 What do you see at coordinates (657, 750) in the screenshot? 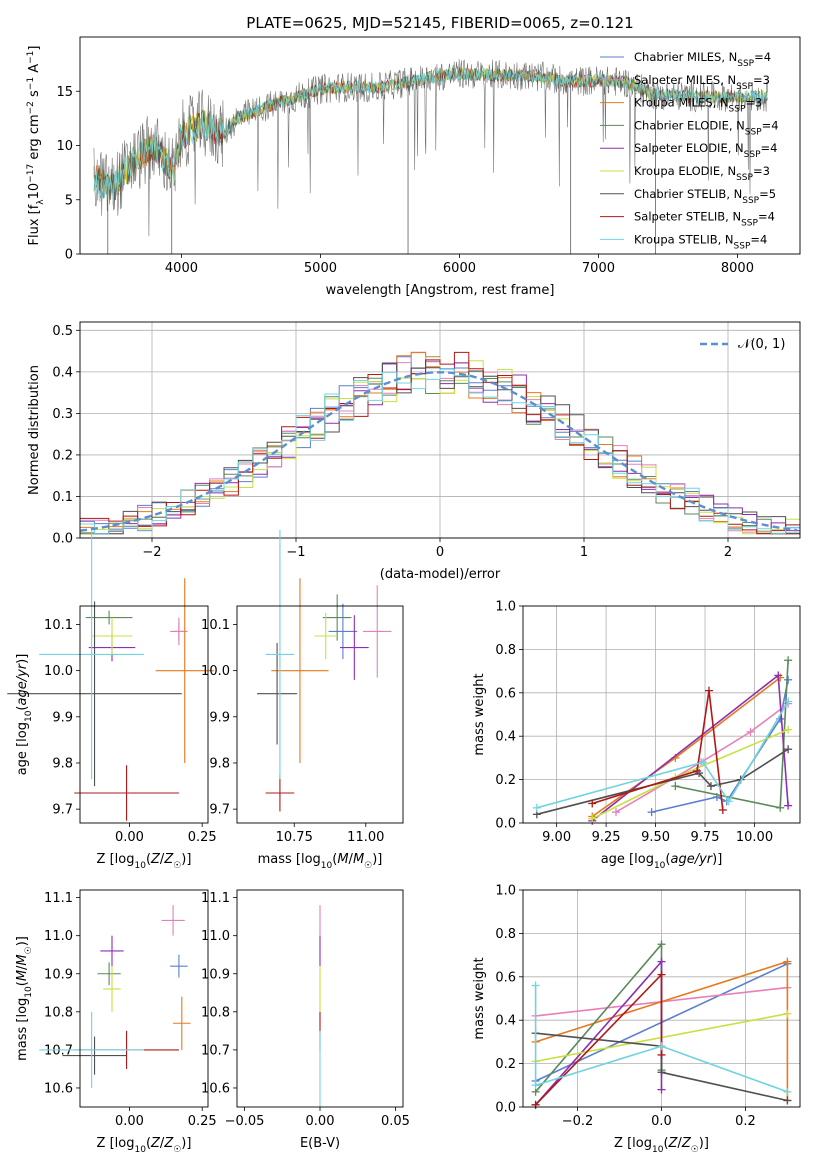
I see `weight-line-salpeter-stelib` at bounding box center [657, 750].